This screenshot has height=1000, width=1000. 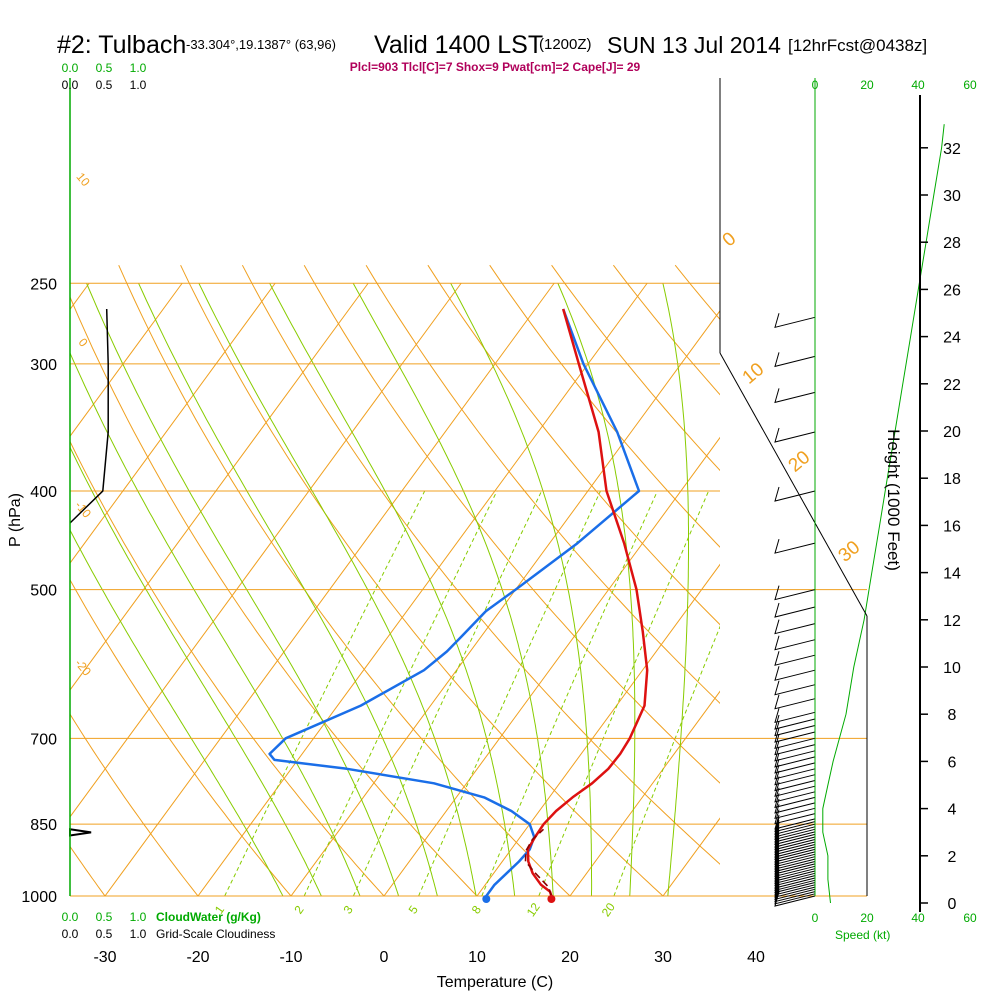 I want to click on zulu-time: (1200Z), so click(x=565, y=44).